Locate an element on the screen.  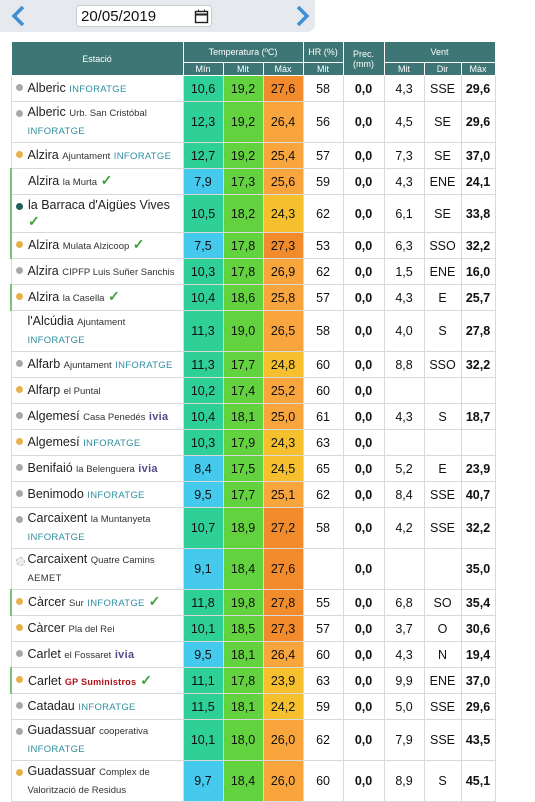
min-cell: 10,4 is located at coordinates (203, 297).